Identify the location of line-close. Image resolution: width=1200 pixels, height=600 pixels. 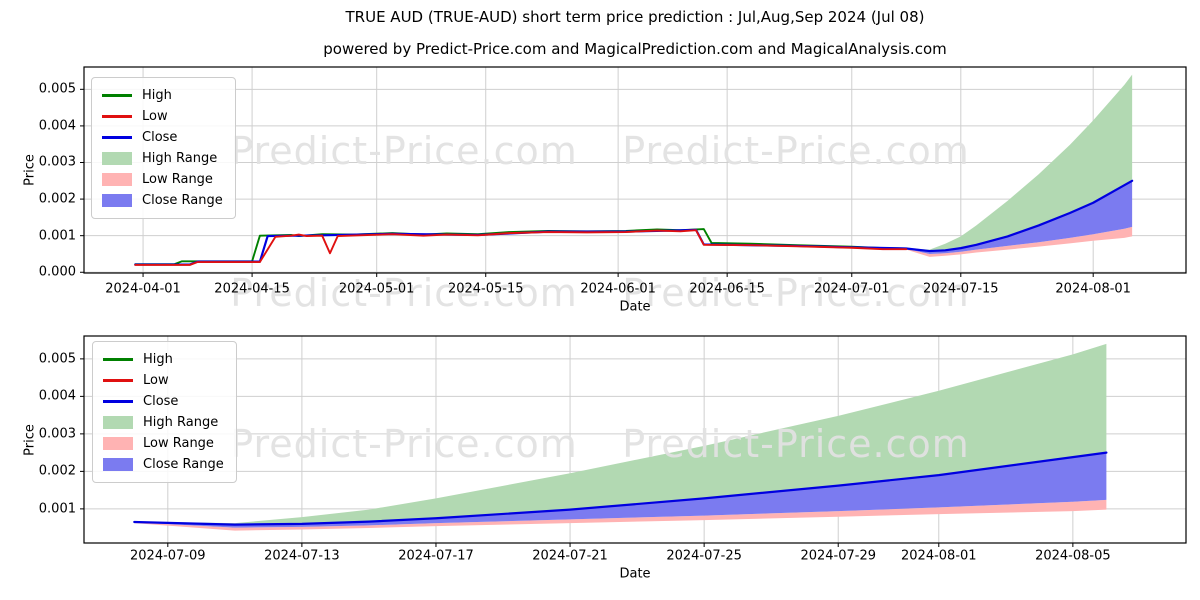
(620, 488).